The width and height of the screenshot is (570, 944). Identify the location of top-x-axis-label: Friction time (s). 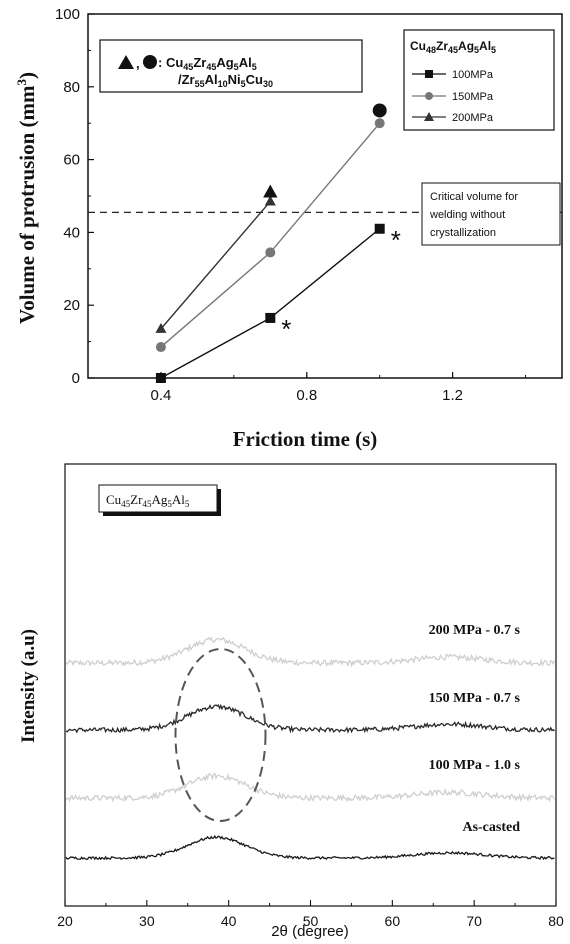
(305, 439).